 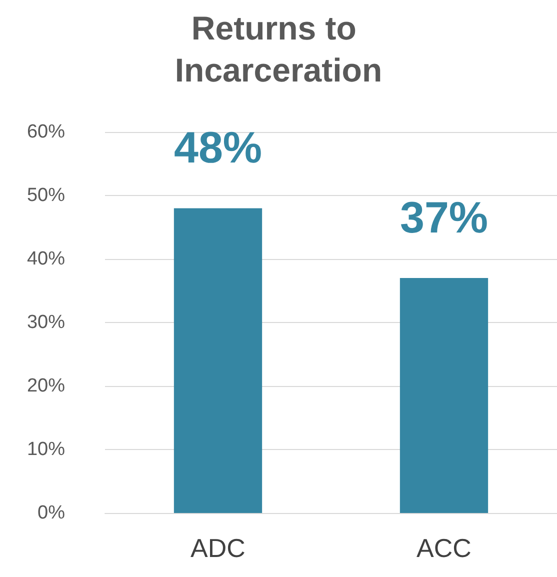 What do you see at coordinates (52, 513) in the screenshot?
I see `y-tick-label: 0%` at bounding box center [52, 513].